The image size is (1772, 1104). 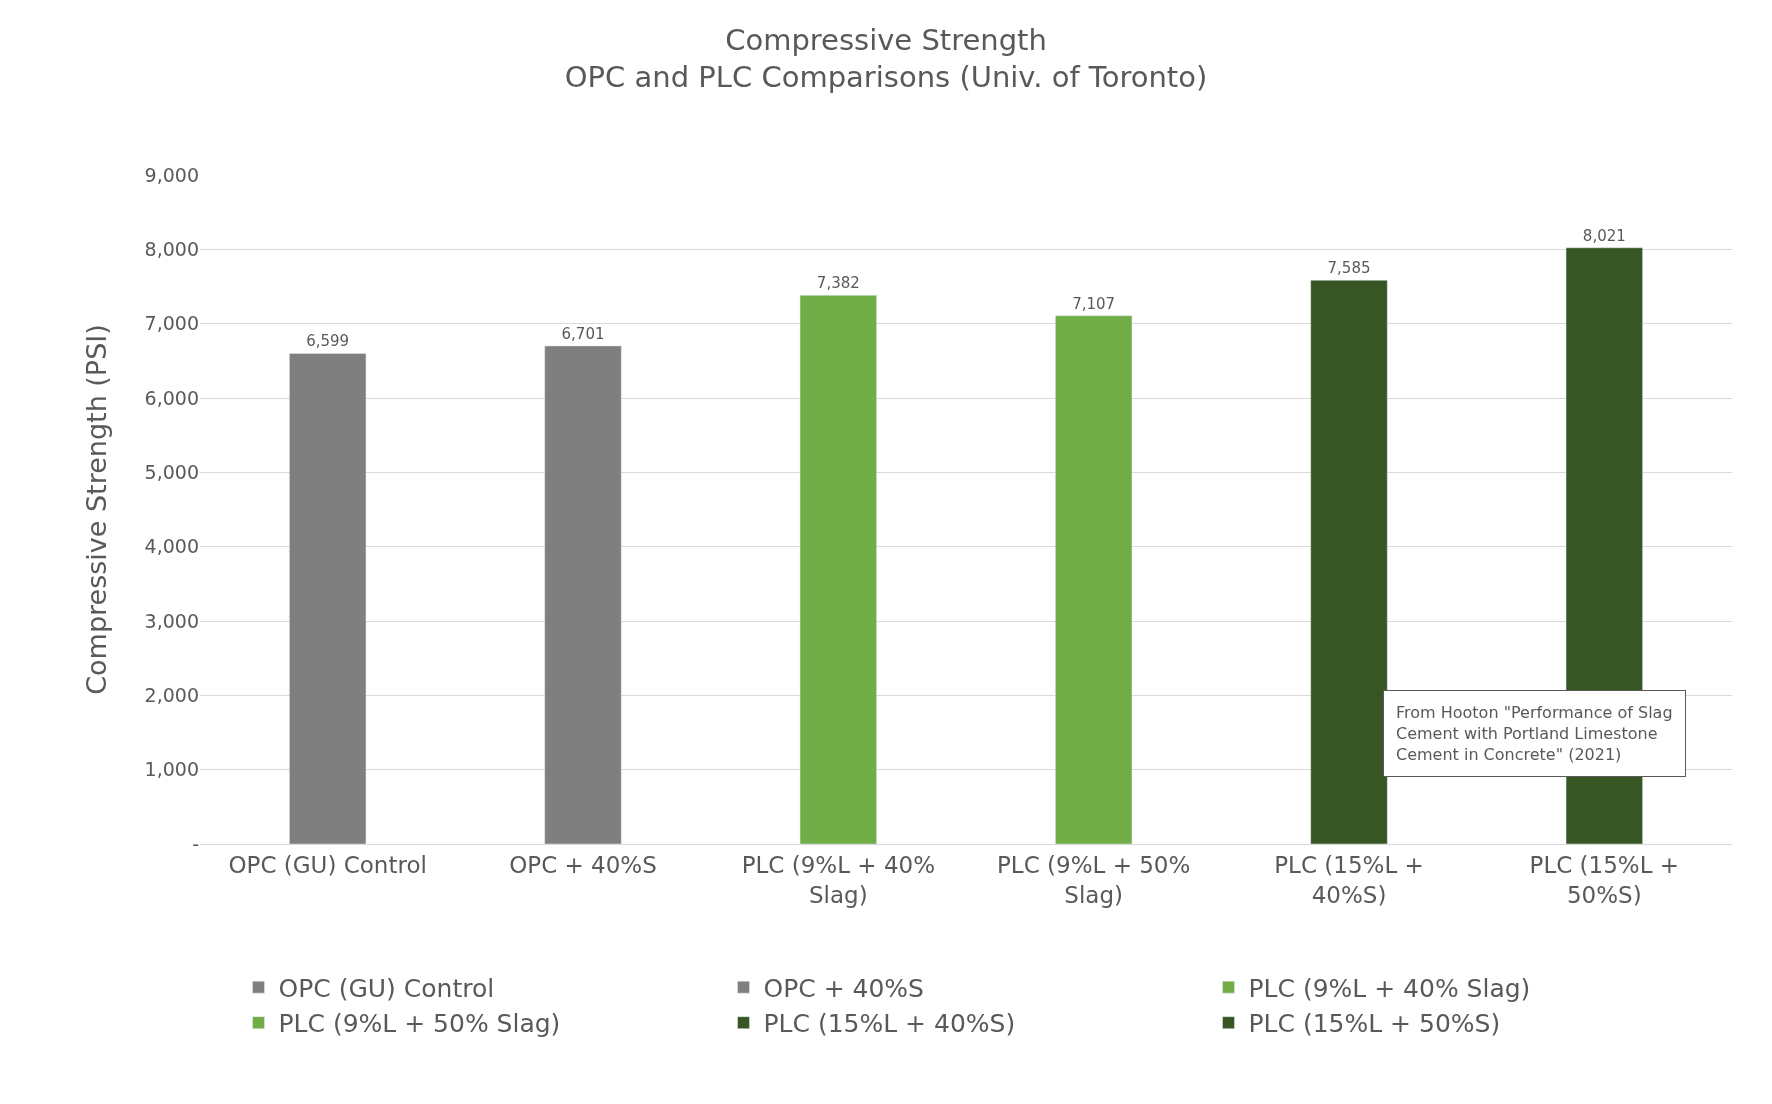 What do you see at coordinates (1389, 988) in the screenshot?
I see `legend-label: PLC (9%L + 40% Slag)` at bounding box center [1389, 988].